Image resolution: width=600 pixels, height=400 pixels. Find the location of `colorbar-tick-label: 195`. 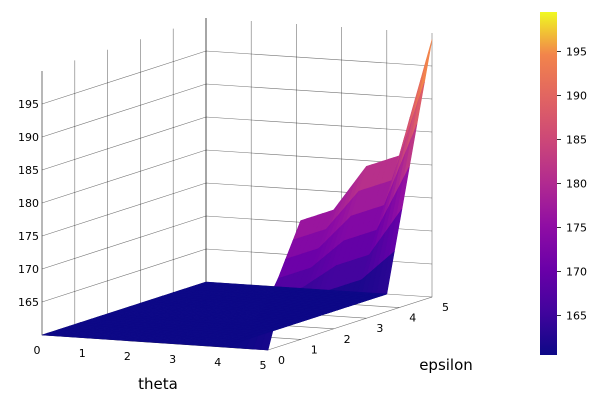

colorbar-tick-label: 195 is located at coordinates (576, 52).